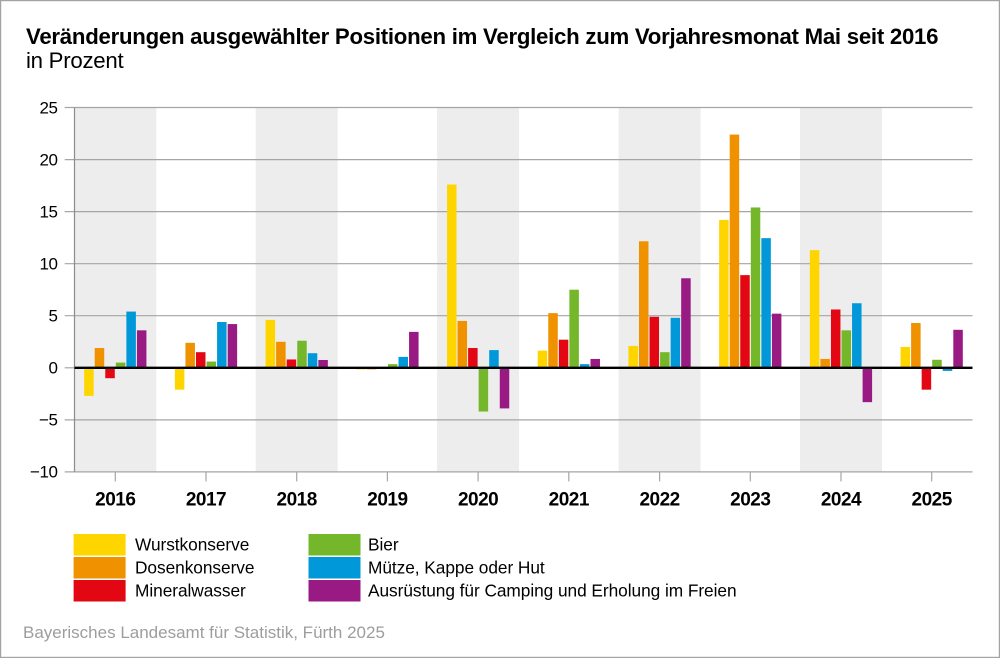 The width and height of the screenshot is (1000, 658). Describe the element at coordinates (52, 368) in the screenshot. I see `svg-text: 0` at that location.